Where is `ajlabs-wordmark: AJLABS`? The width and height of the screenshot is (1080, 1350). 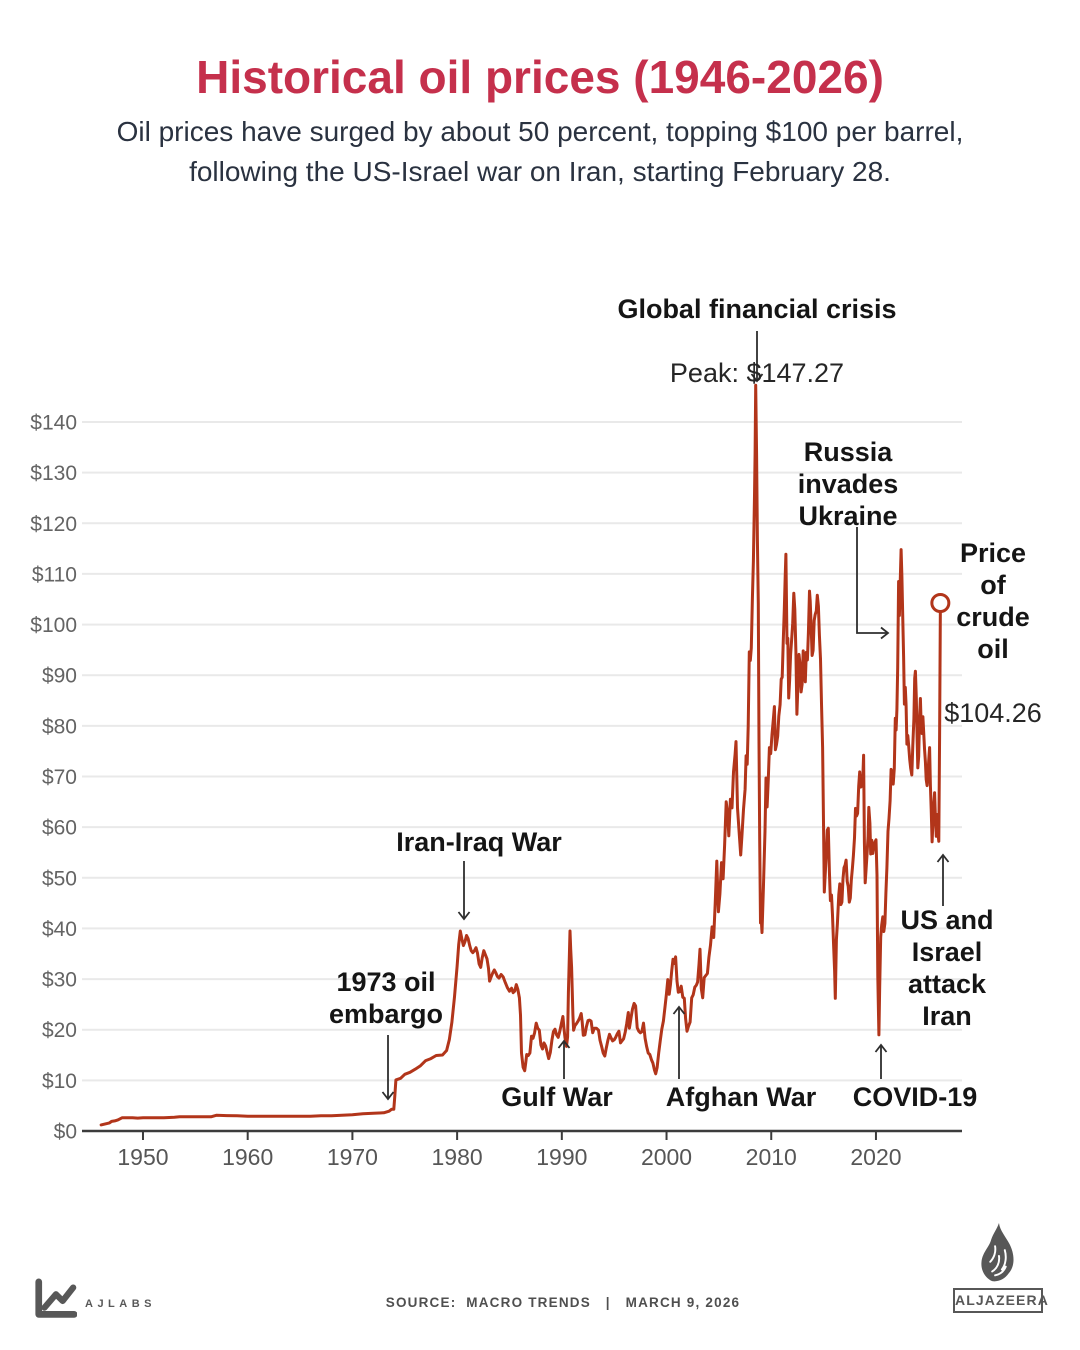
ajlabs-wordmark: AJLABS is located at coordinates (121, 1304).